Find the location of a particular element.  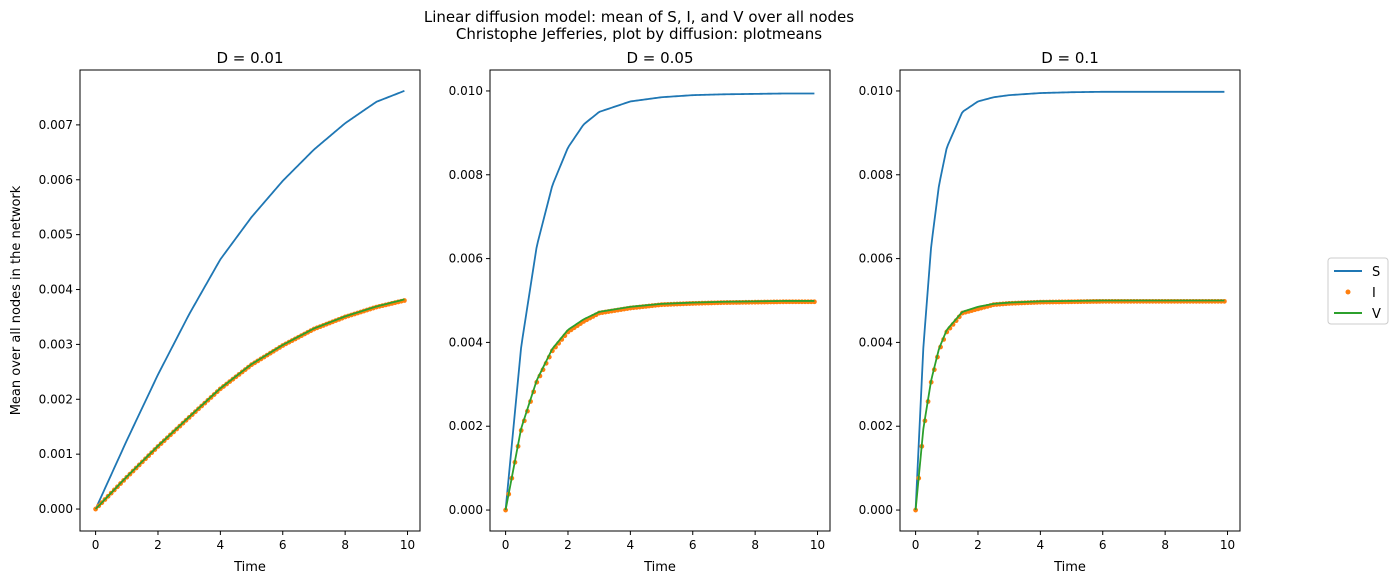

subplot-title: D = 0.01 is located at coordinates (249, 58).